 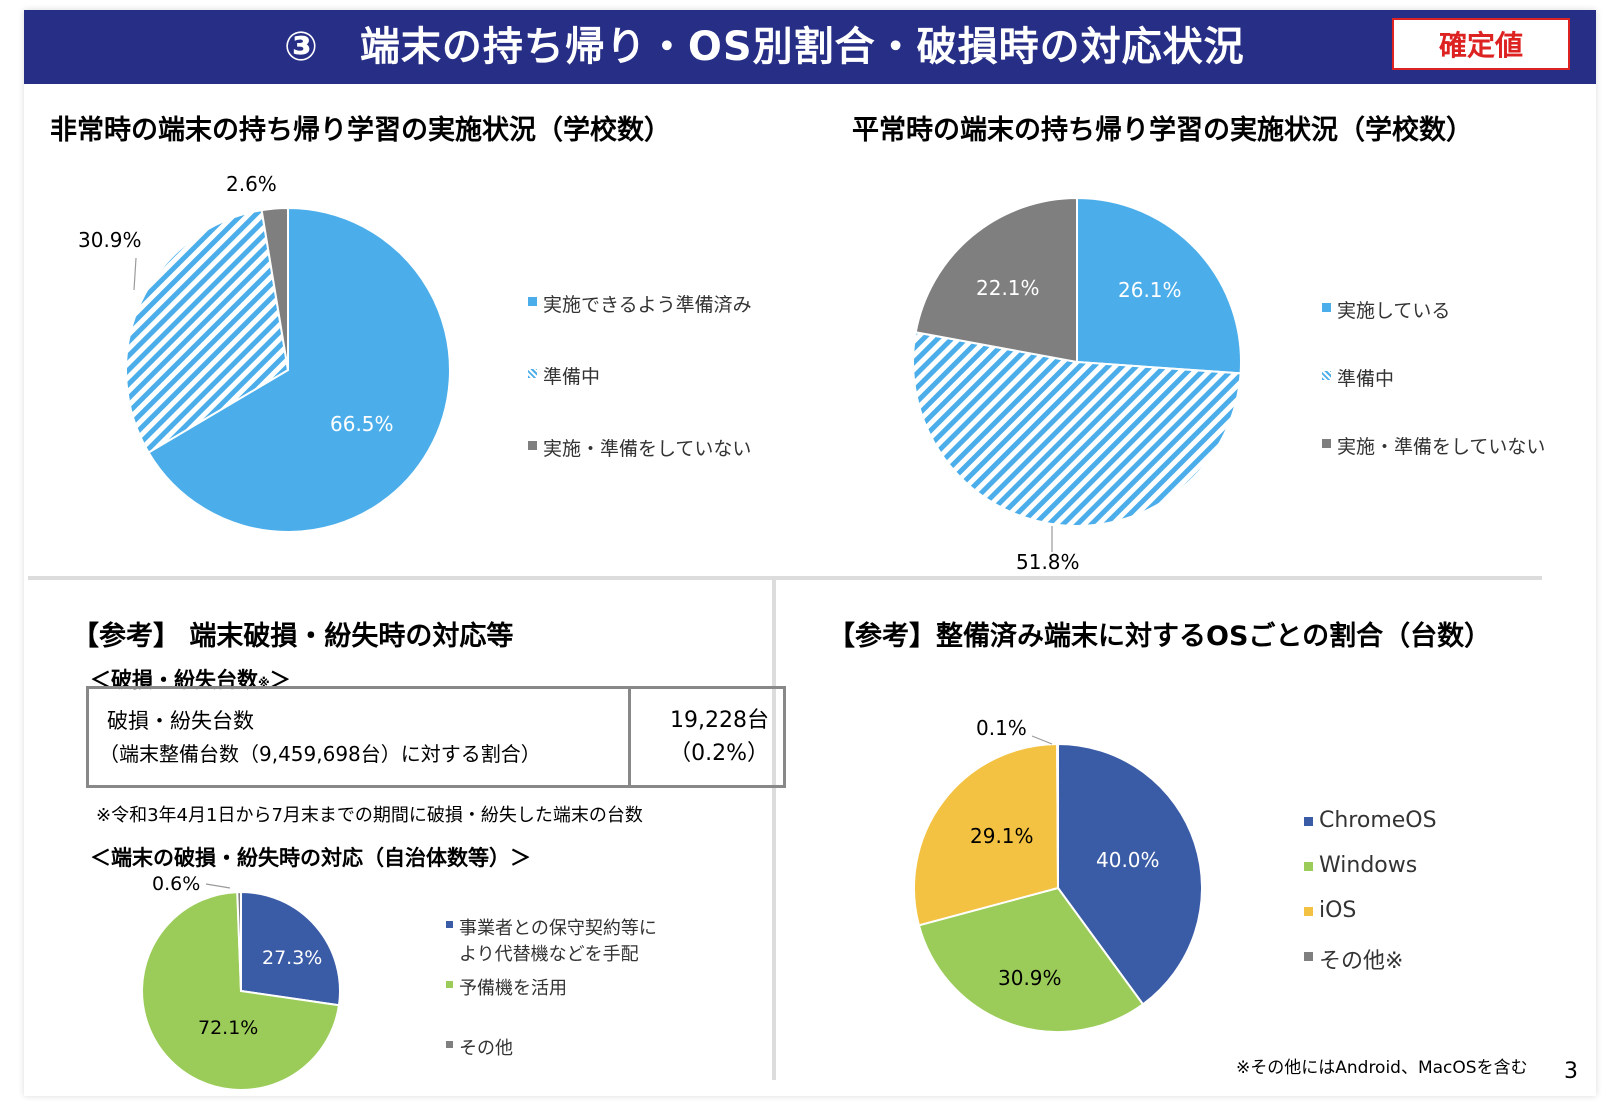 I want to click on chart4-legend-item: Windows, so click(x=1360, y=865).